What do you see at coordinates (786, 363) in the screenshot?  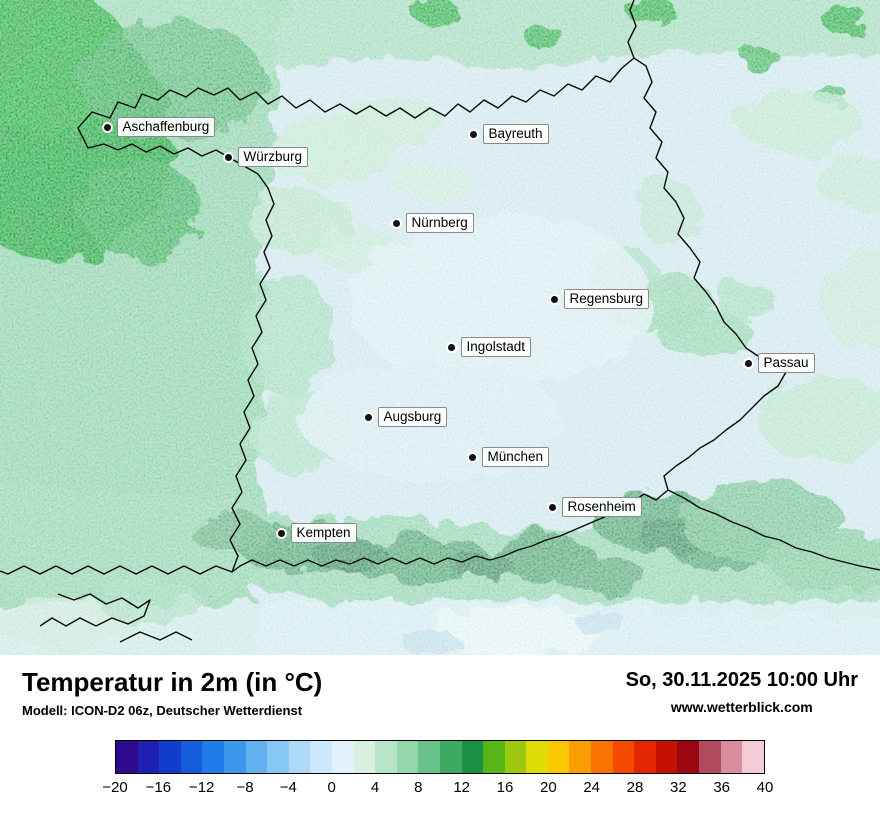 I see `city-label: Passau` at bounding box center [786, 363].